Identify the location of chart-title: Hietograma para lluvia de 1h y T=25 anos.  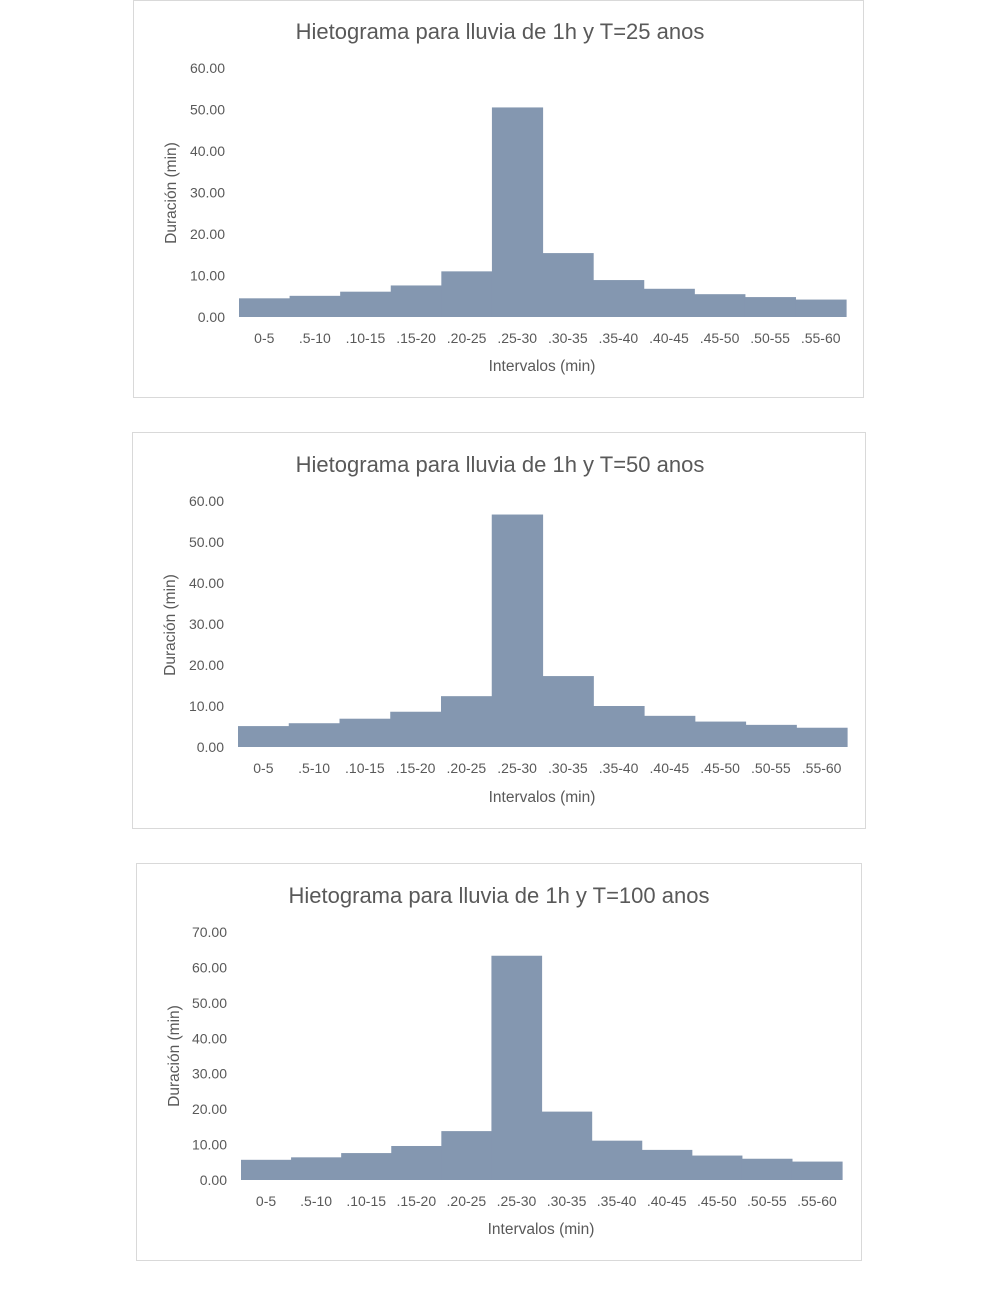
(500, 31).